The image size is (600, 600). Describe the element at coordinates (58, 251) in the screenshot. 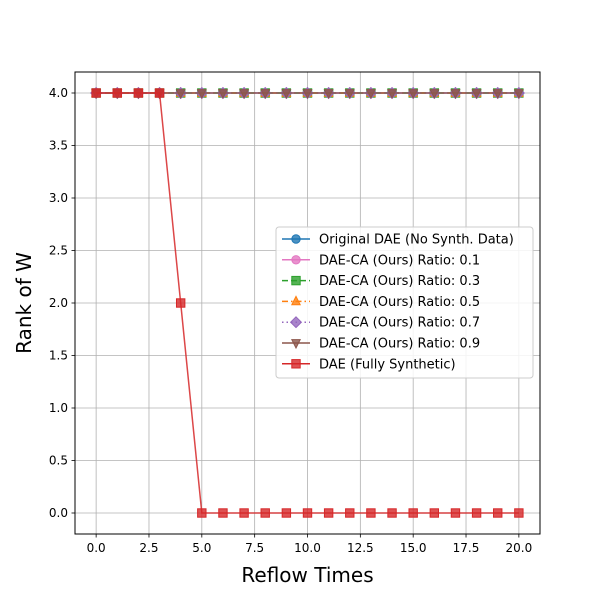

I see `y-tick-label: 2.5` at that location.